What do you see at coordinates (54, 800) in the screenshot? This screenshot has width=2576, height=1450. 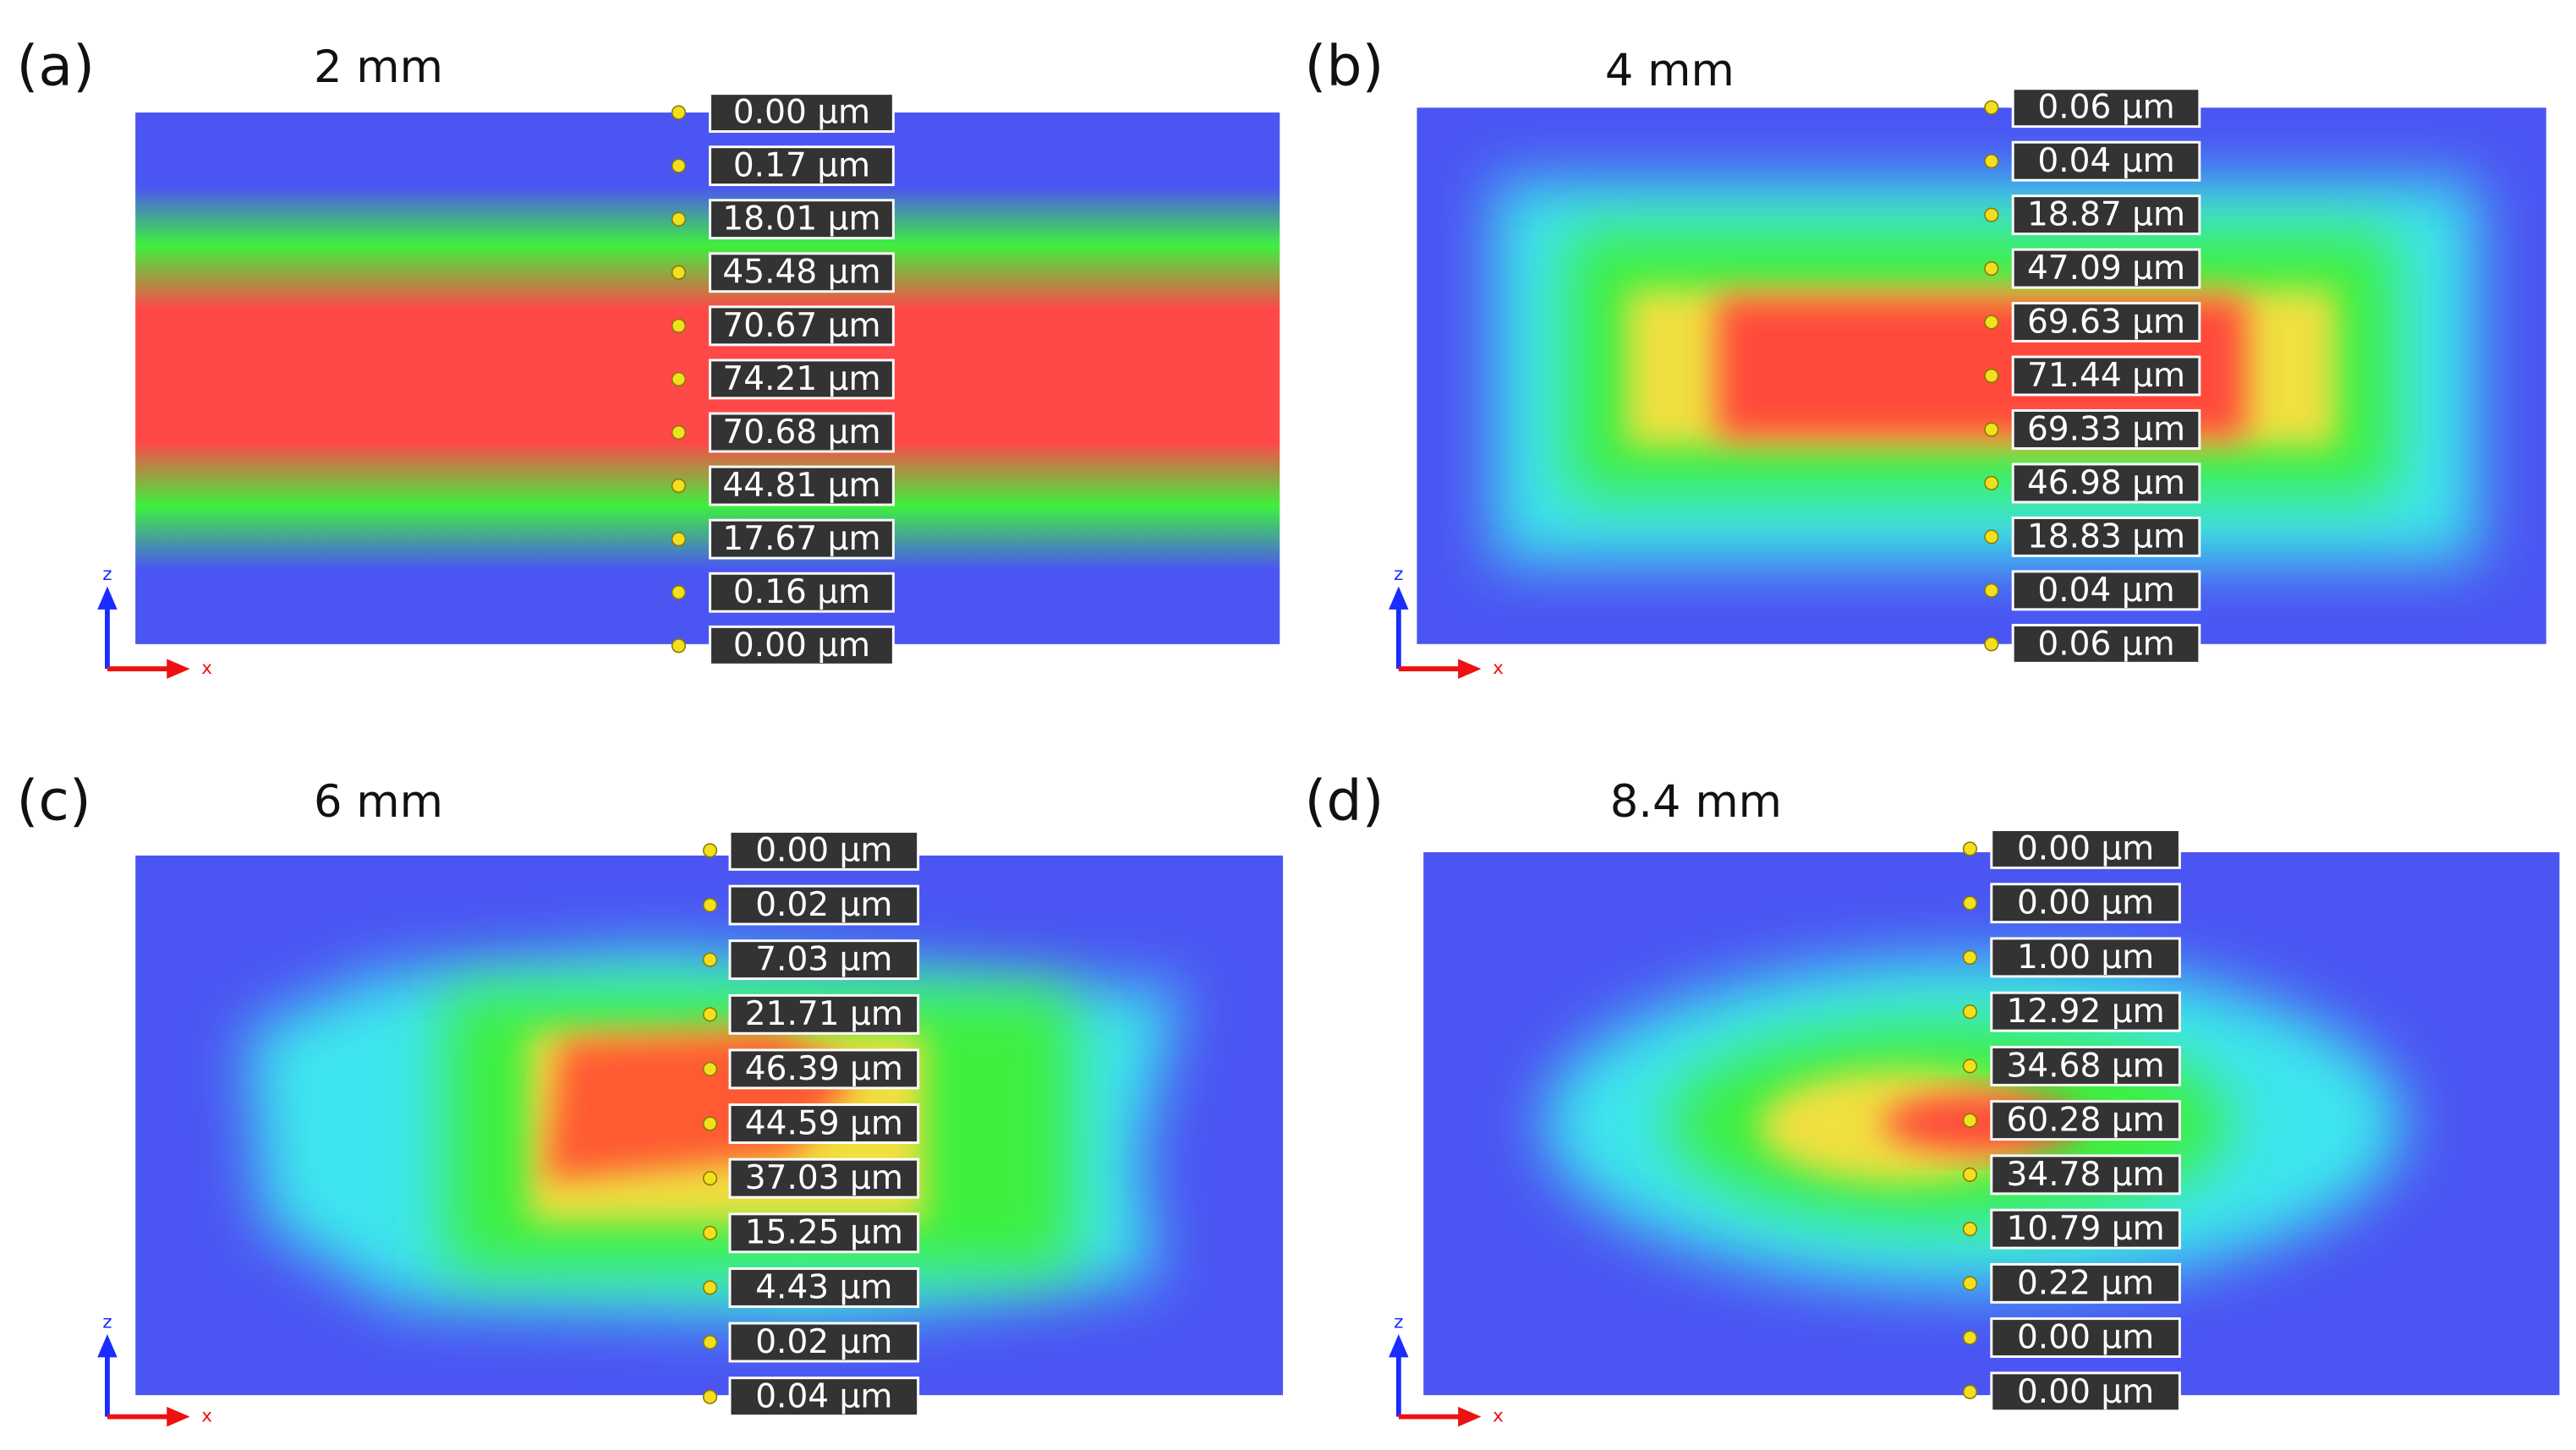 I see `panel-label: (c)` at bounding box center [54, 800].